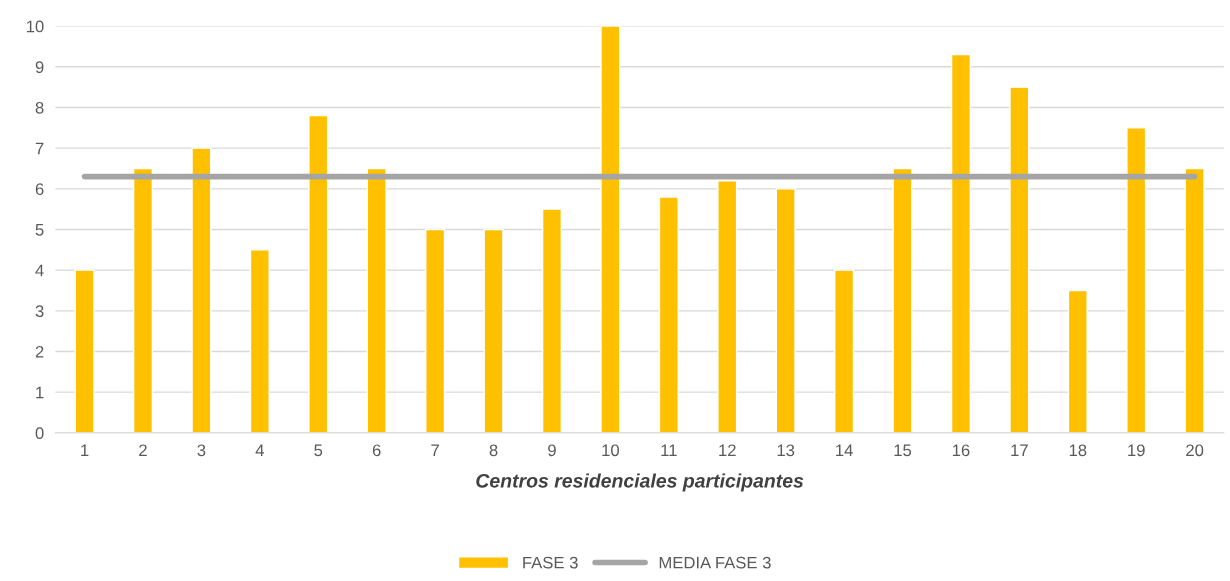  I want to click on x-tick-label: 1, so click(85, 450).